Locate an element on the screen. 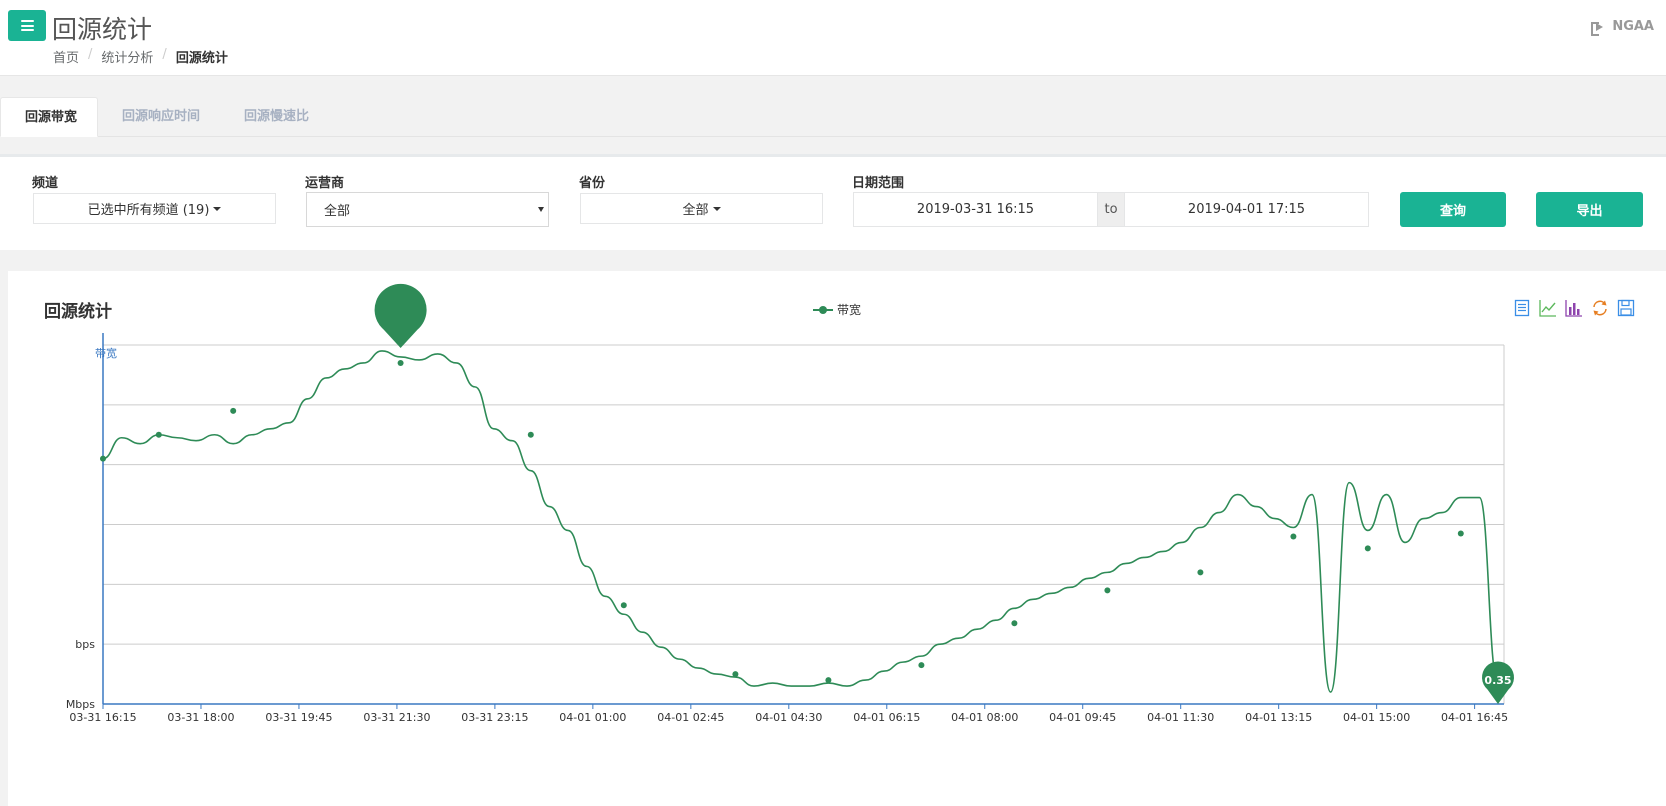  breadcrumb: 首页 / 统计分析 / 回源统计 is located at coordinates (140, 56).